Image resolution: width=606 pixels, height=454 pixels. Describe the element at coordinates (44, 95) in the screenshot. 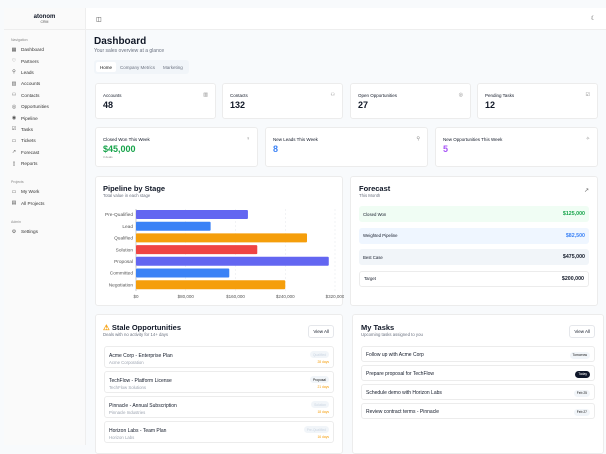

I see `sidebar-item-contacts: ⚇ Contacts` at that location.